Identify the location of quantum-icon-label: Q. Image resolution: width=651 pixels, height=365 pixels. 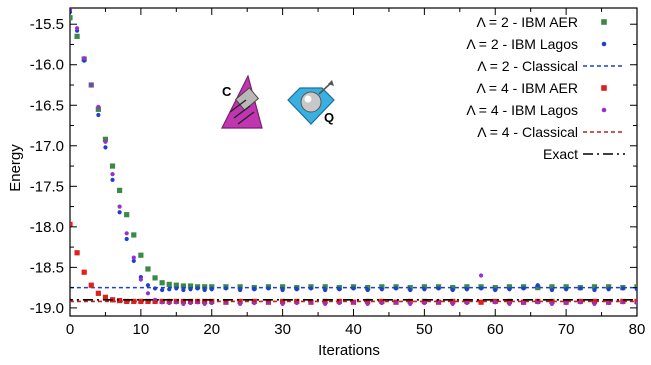
(329, 117).